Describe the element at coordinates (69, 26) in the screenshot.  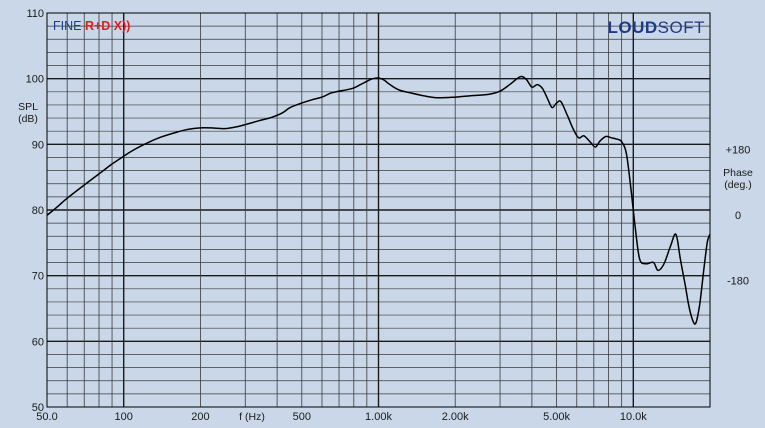
I see `fine-logo-text: FINE` at that location.